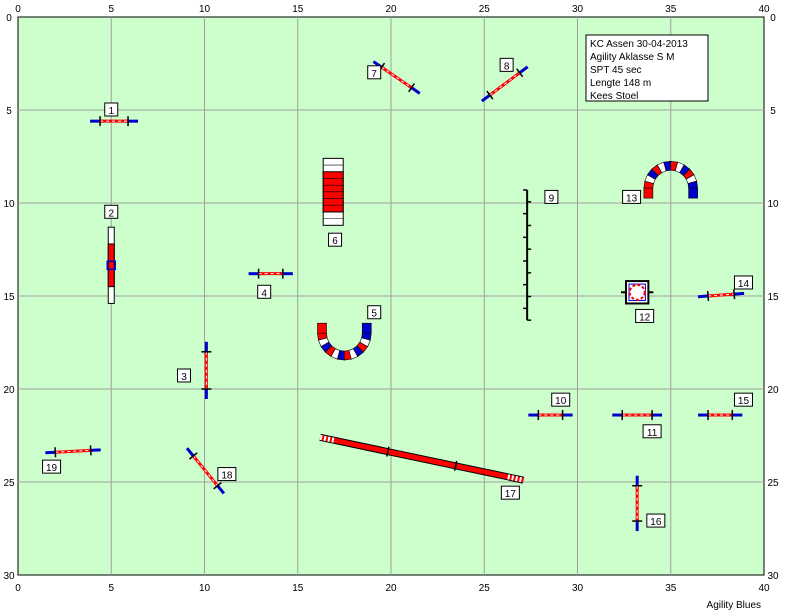 Image resolution: width=800 pixels, height=610 pixels. I want to click on obstacle-6: 6, so click(333, 202).